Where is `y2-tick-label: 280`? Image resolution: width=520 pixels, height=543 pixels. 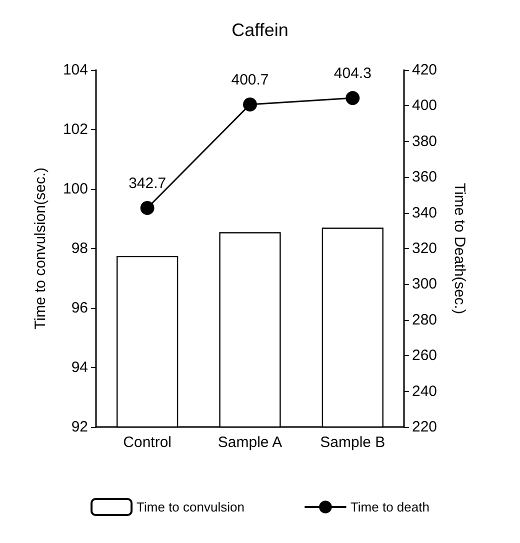 y2-tick-label: 280 is located at coordinates (425, 319).